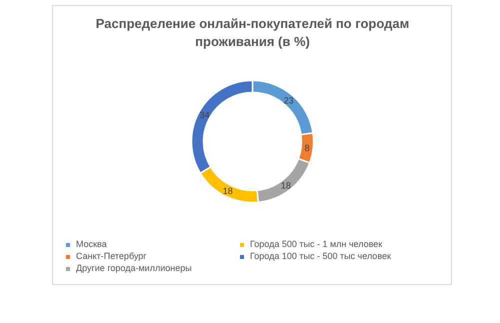 The image size is (500, 323). What do you see at coordinates (92, 244) in the screenshot?
I see `legend-label: Москва` at bounding box center [92, 244].